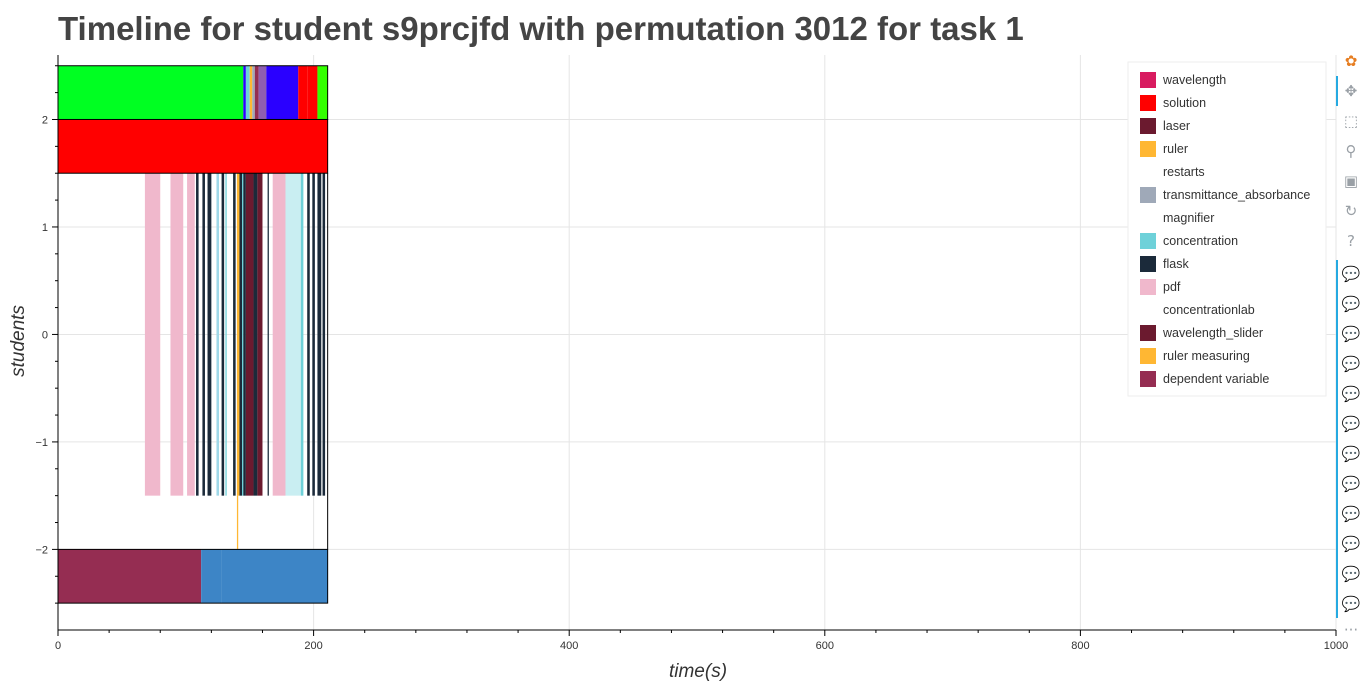 The image size is (1366, 683). What do you see at coordinates (569, 646) in the screenshot?
I see `x-tick-label: 400` at bounding box center [569, 646].